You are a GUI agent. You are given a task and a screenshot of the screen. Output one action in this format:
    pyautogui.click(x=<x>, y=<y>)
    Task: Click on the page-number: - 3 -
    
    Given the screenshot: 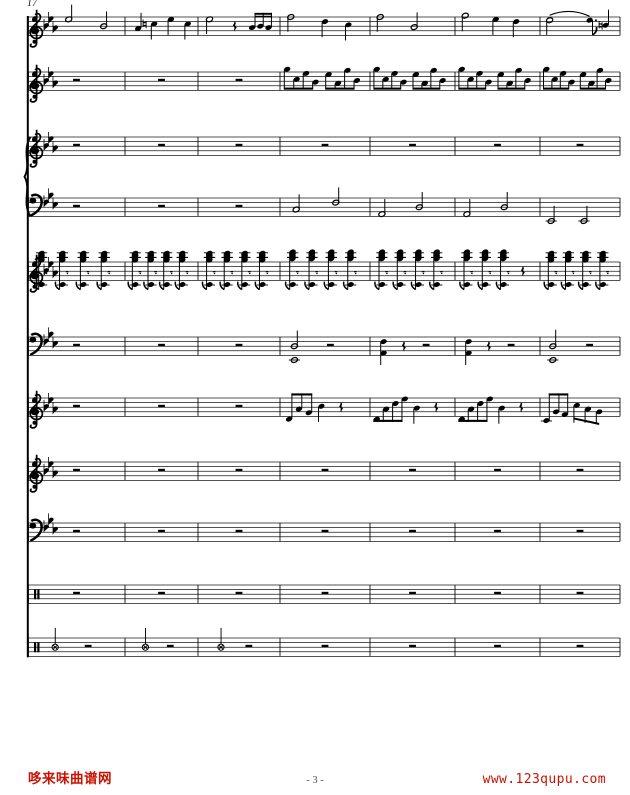 What is the action you would take?
    pyautogui.click(x=315, y=780)
    